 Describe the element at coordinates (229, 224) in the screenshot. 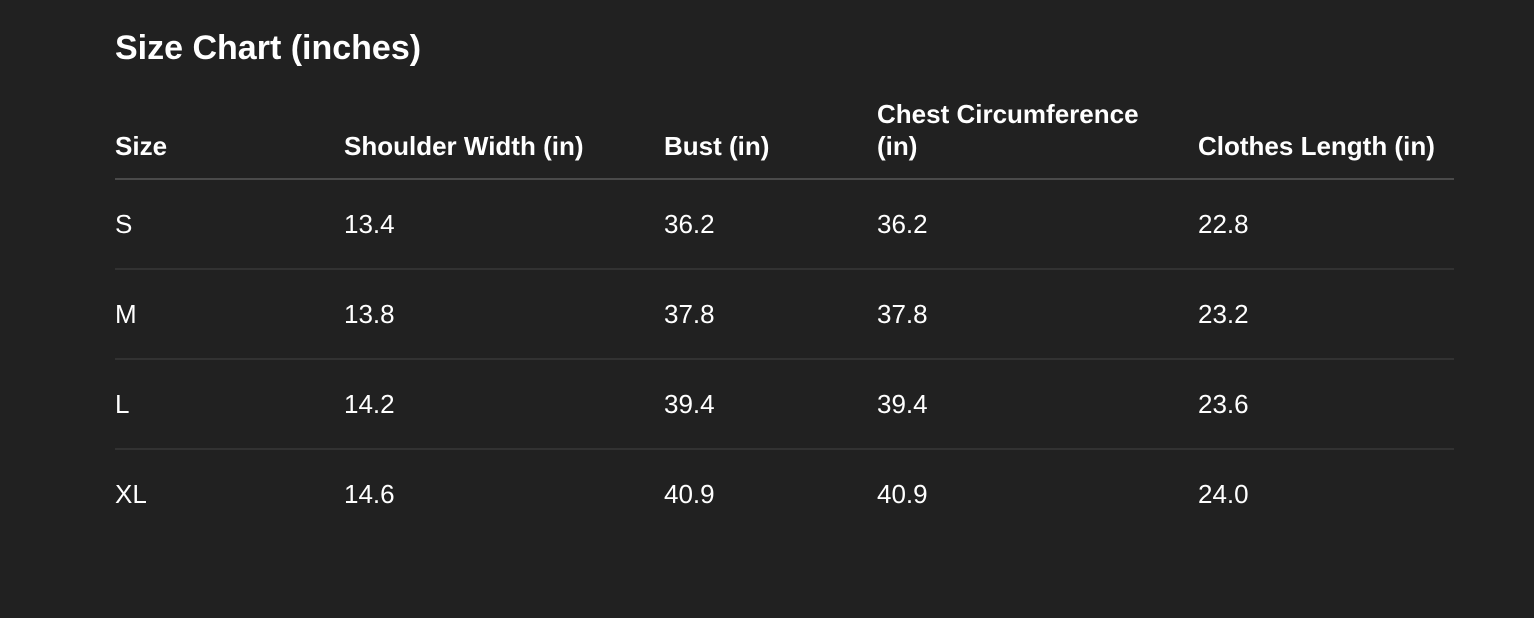

I see `table-cell: S` at that location.